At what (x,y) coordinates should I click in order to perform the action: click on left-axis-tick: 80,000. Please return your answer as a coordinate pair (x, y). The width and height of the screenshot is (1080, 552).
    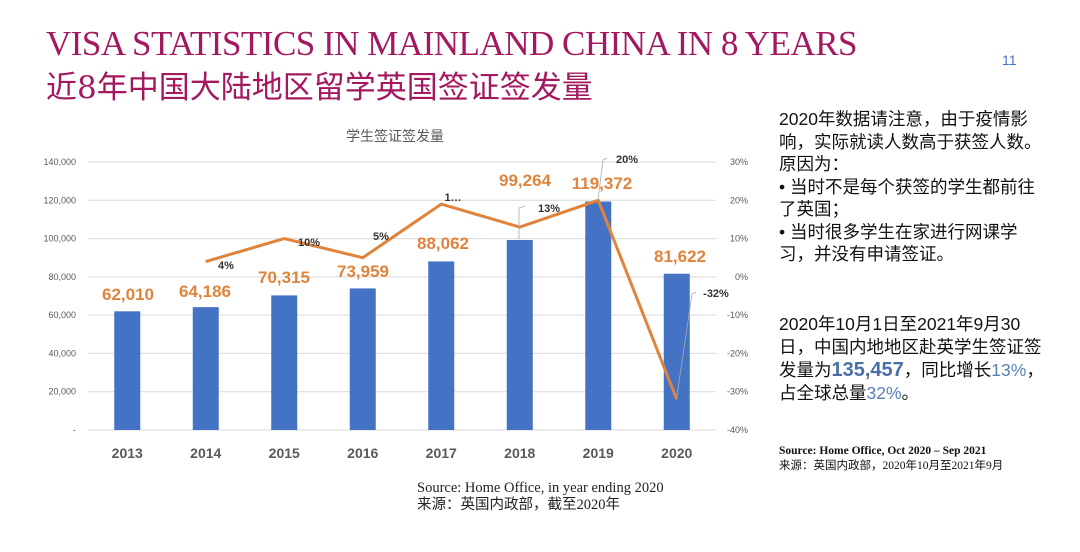
    Looking at the image, I should click on (62, 277).